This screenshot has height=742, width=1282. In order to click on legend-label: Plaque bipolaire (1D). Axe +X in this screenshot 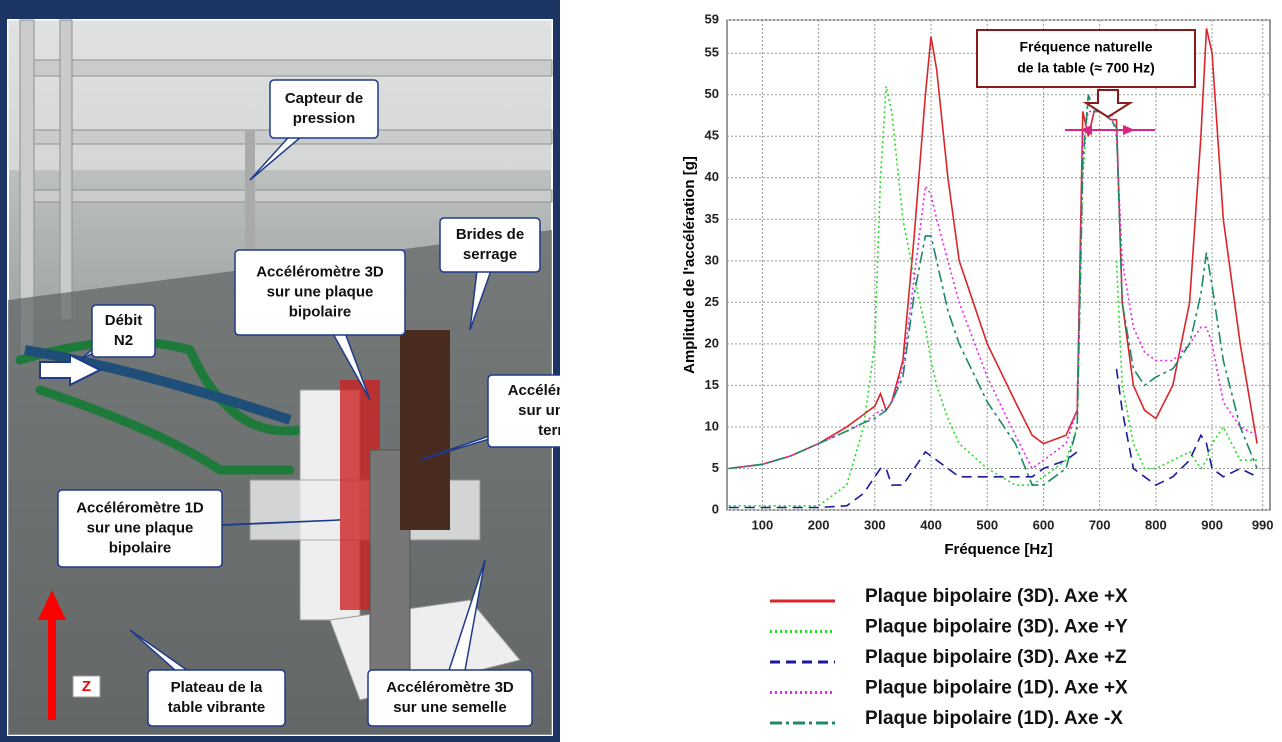, I will do `click(996, 688)`.